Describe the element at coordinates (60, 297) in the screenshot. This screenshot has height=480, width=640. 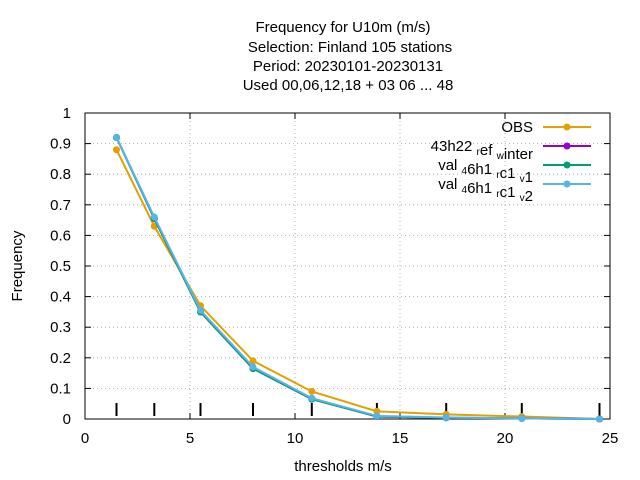
I see `y-tick-label: 0.4` at that location.